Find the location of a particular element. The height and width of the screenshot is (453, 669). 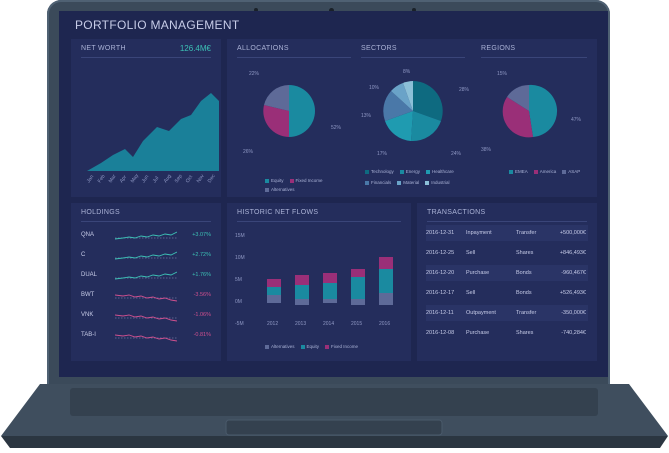

transaction-amount: +846,493€ is located at coordinates (572, 253).